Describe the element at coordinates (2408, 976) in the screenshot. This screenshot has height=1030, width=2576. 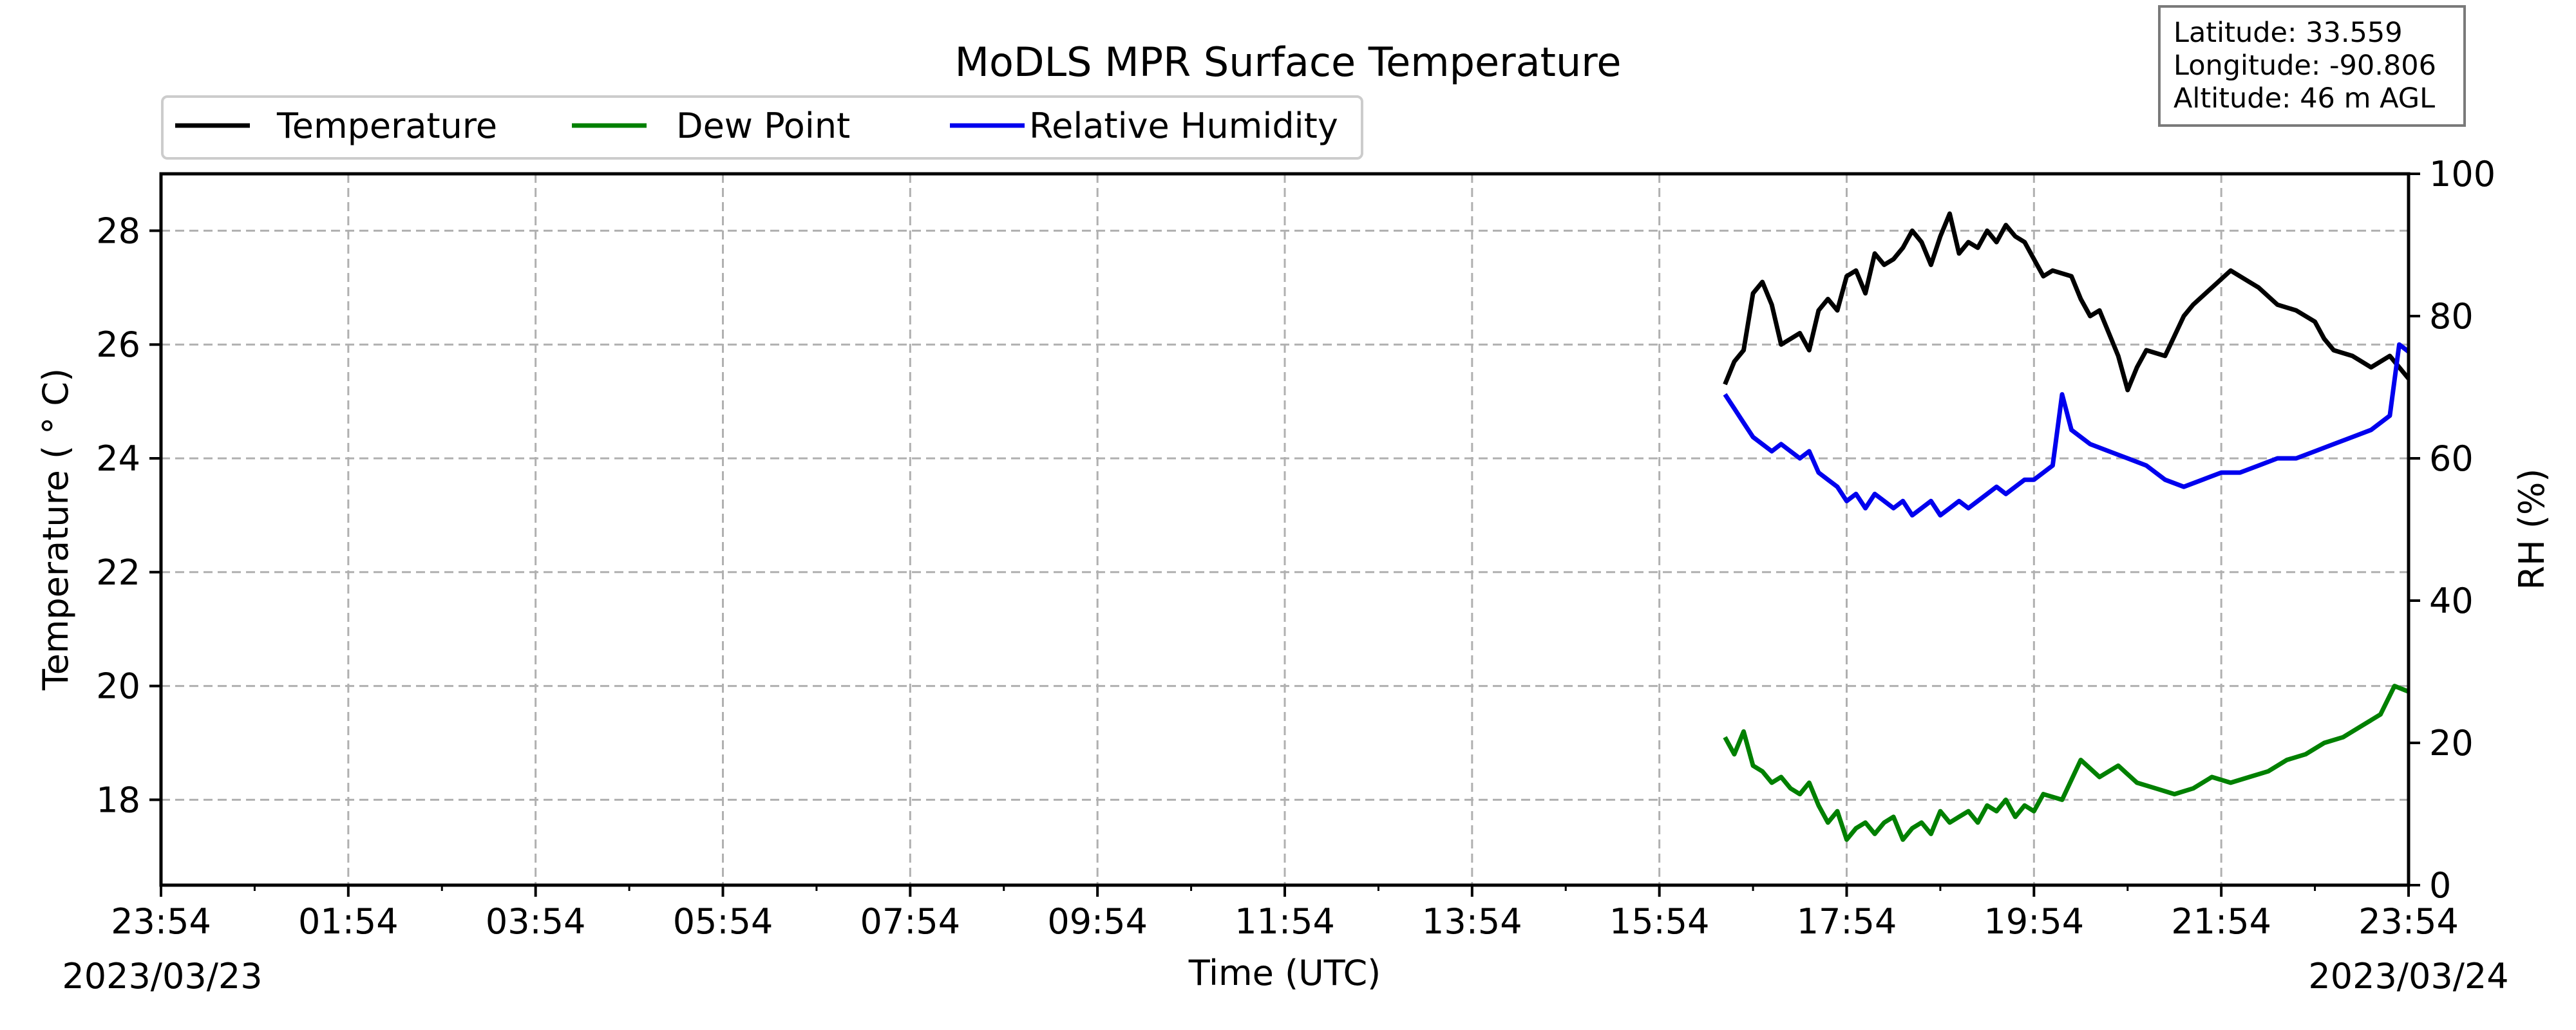
I see `date-right: 2023/03/24` at that location.